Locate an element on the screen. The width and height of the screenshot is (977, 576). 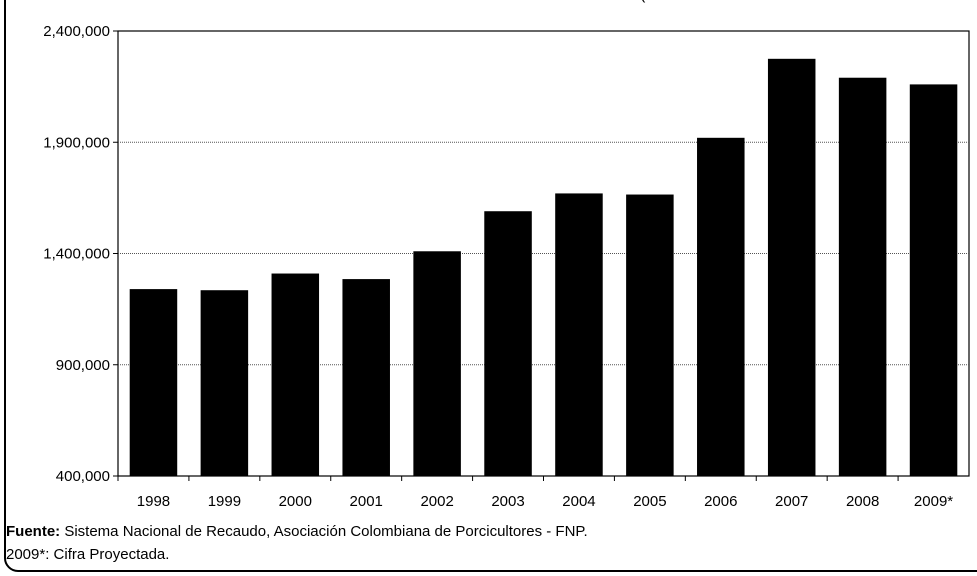
projection-note: 2009*: Cifra Proyectada. is located at coordinates (88, 554).